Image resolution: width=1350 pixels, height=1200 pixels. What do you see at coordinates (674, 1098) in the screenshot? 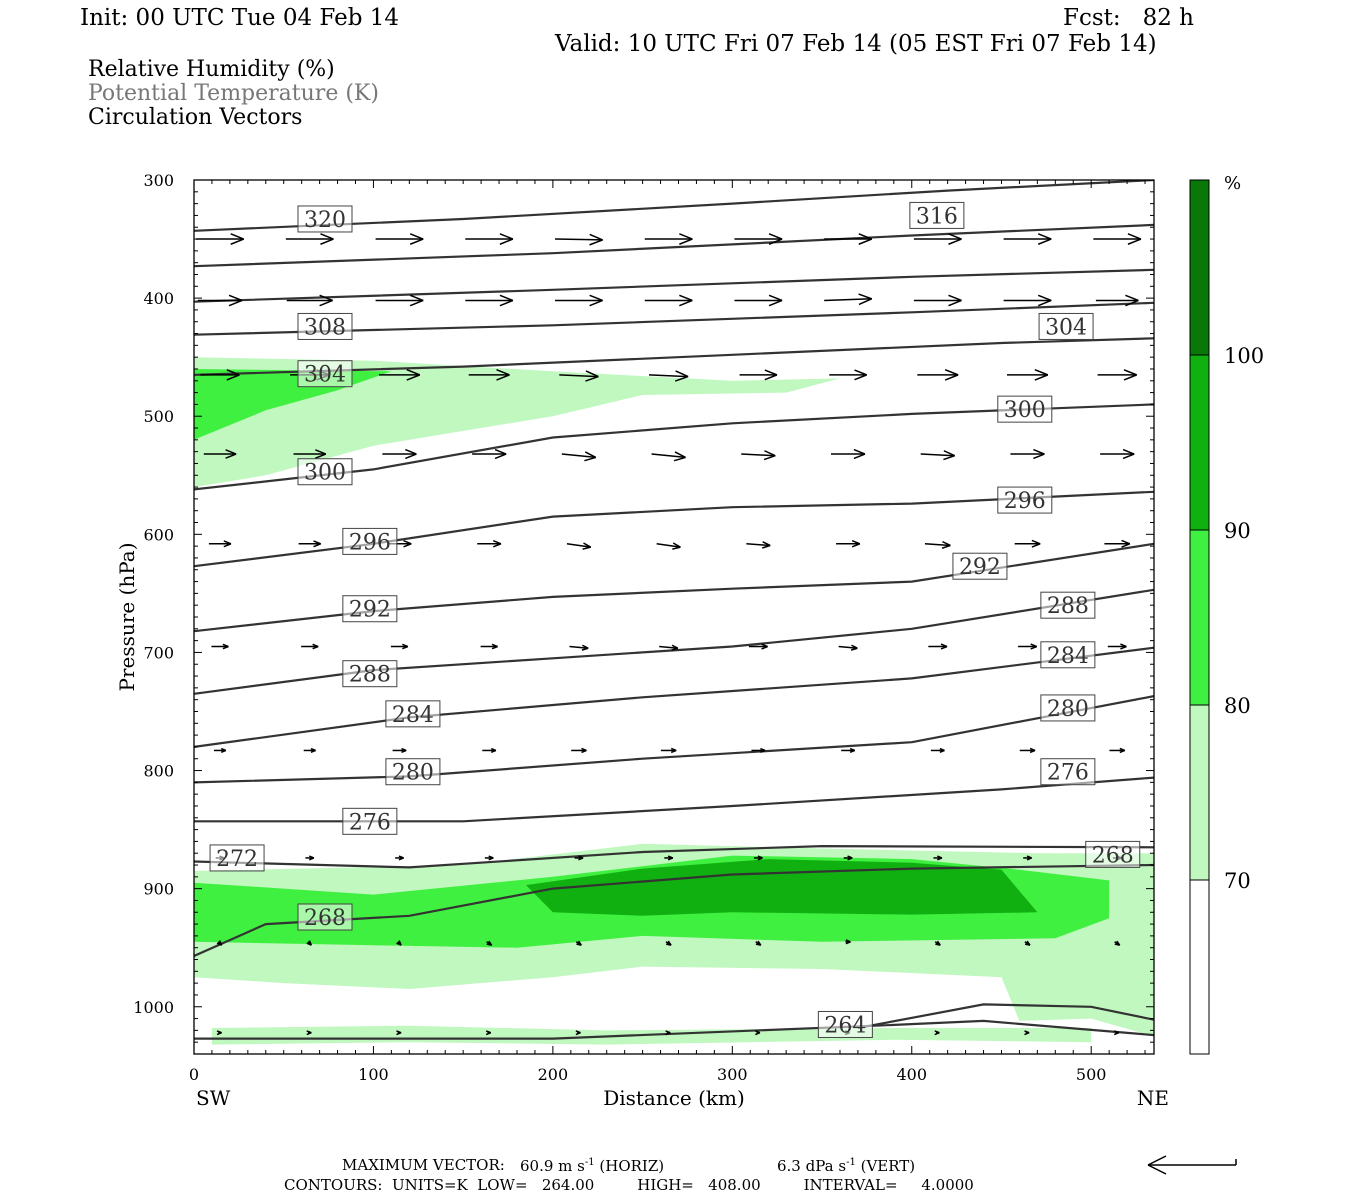
I see `x-axis-label: Distance (km)` at bounding box center [674, 1098].